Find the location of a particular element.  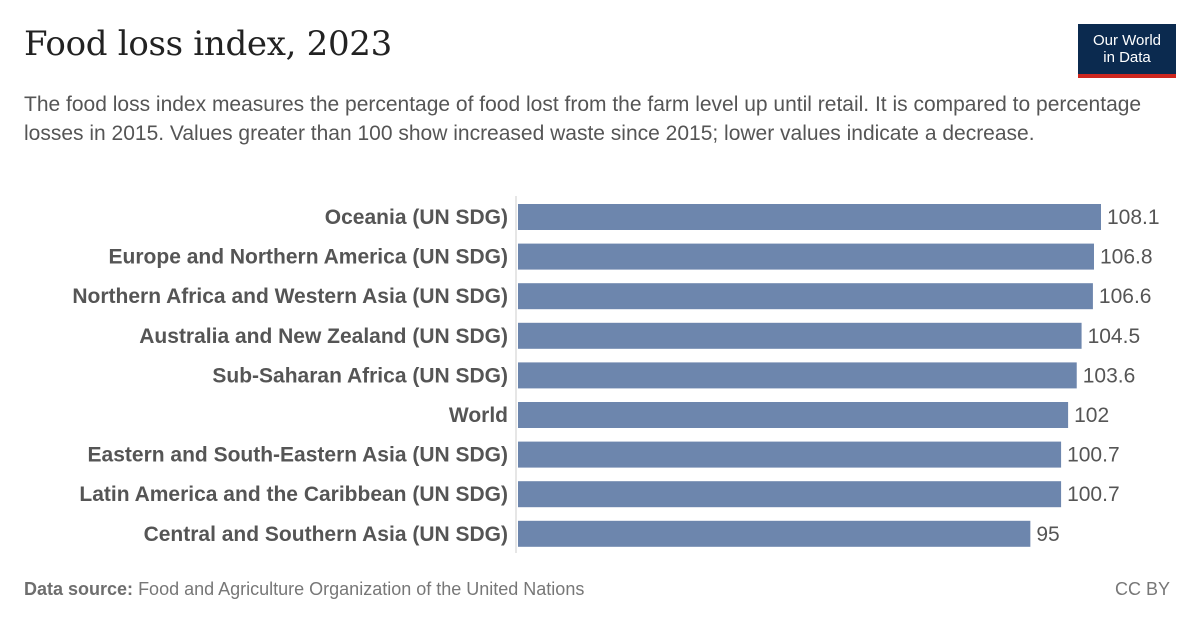

category-label: Europe and Northern America (UN SDG) is located at coordinates (308, 257).